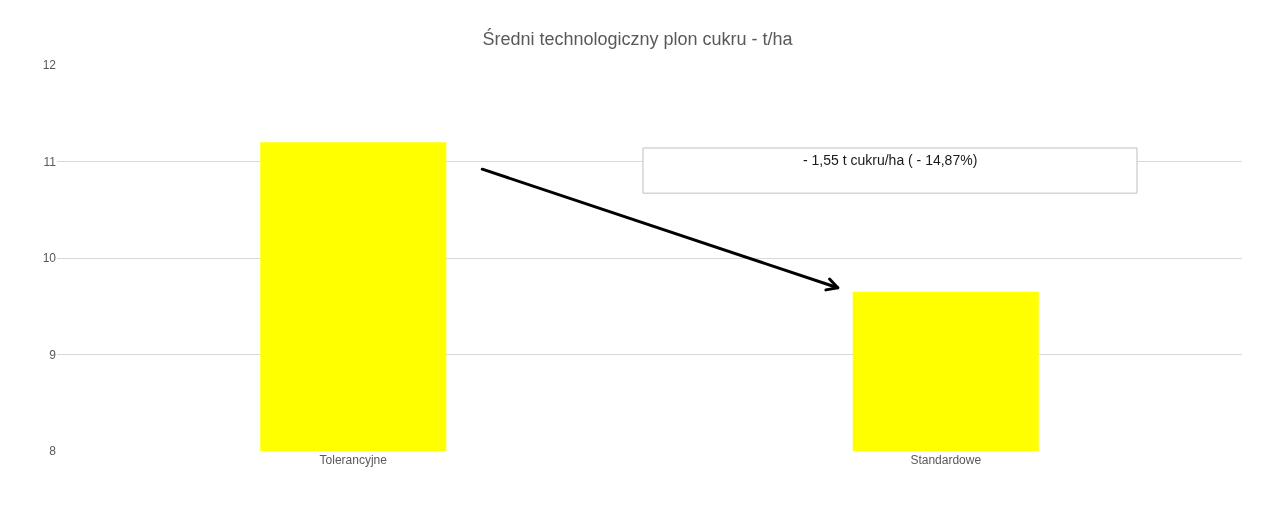 This screenshot has height=514, width=1275. What do you see at coordinates (53, 451) in the screenshot?
I see `y-tick-label: 8` at bounding box center [53, 451].